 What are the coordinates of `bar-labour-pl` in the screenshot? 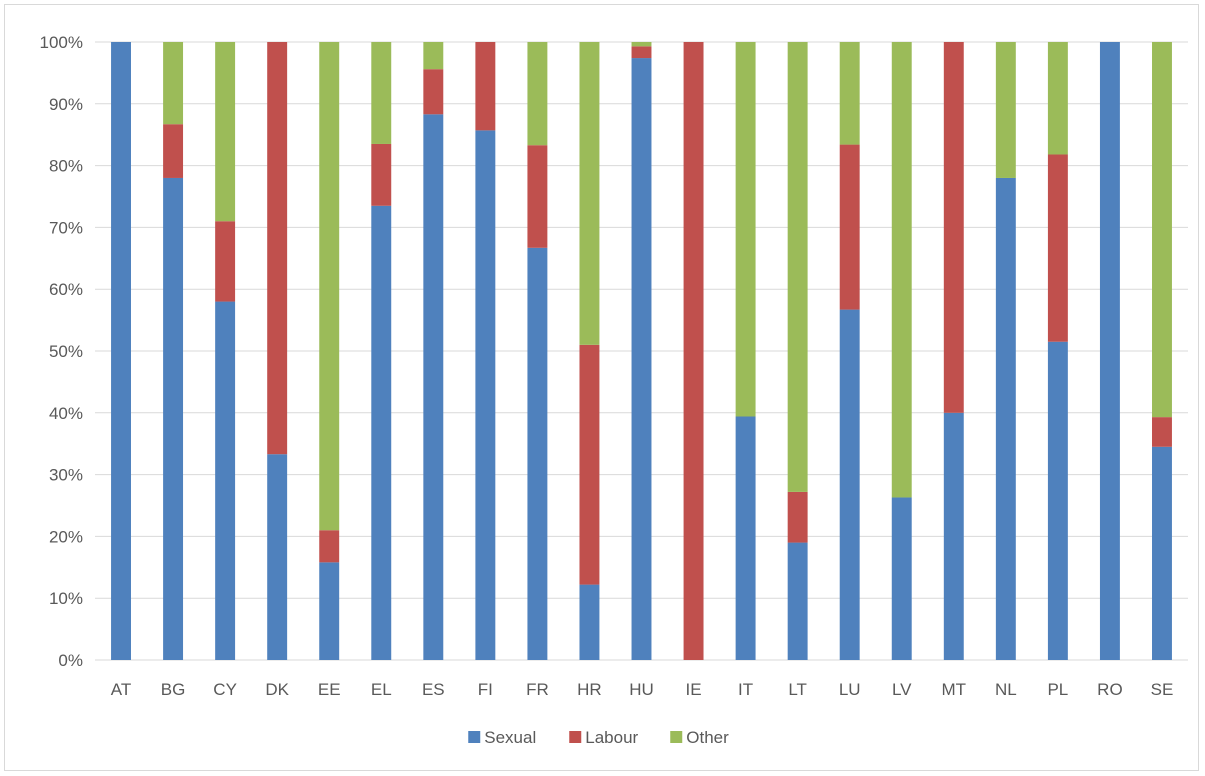 It's located at (1057, 248).